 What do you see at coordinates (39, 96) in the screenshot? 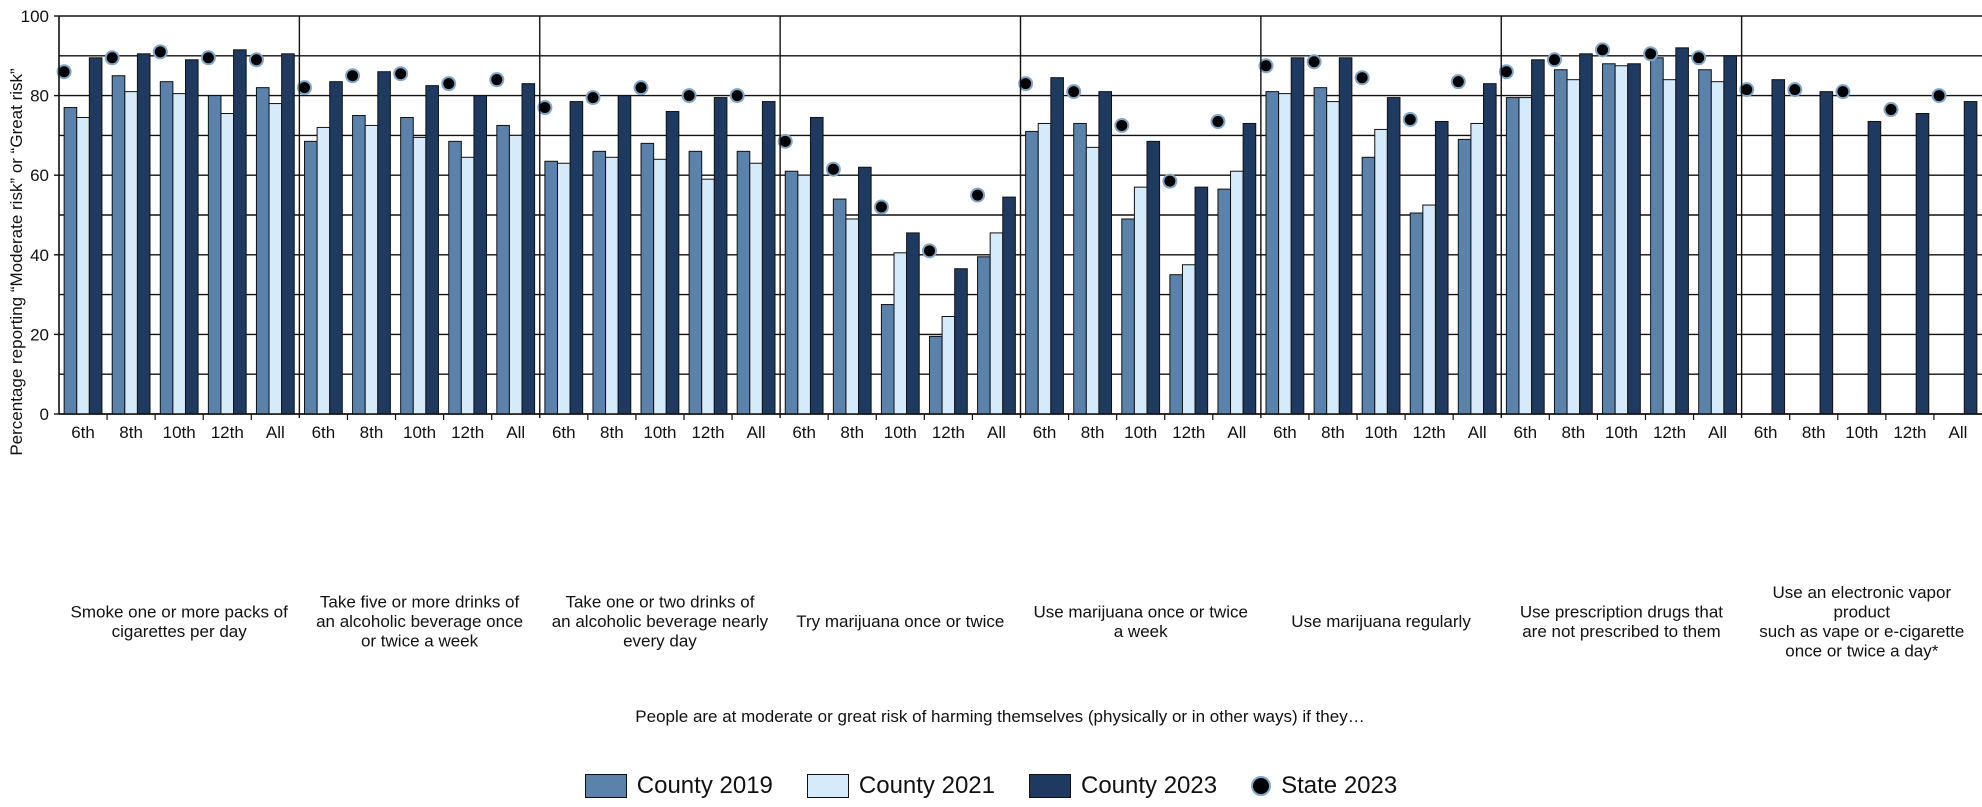
I see `y-tick-label: 80` at bounding box center [39, 96].